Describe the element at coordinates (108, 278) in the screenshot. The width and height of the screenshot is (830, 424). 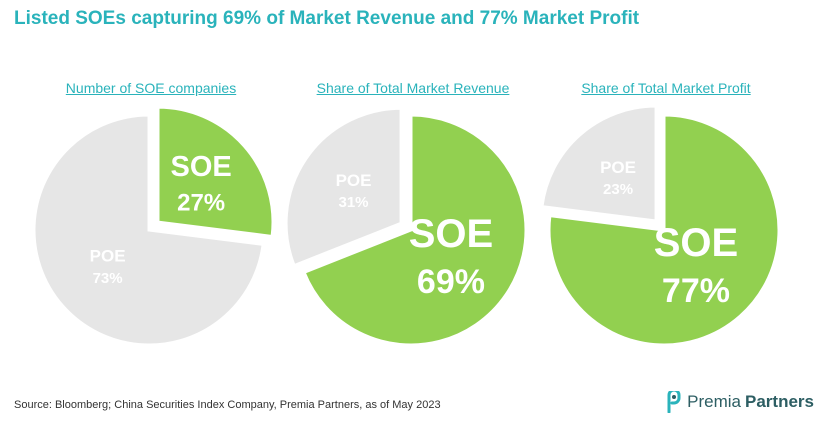
I see `slice-value-poe: 73%` at that location.